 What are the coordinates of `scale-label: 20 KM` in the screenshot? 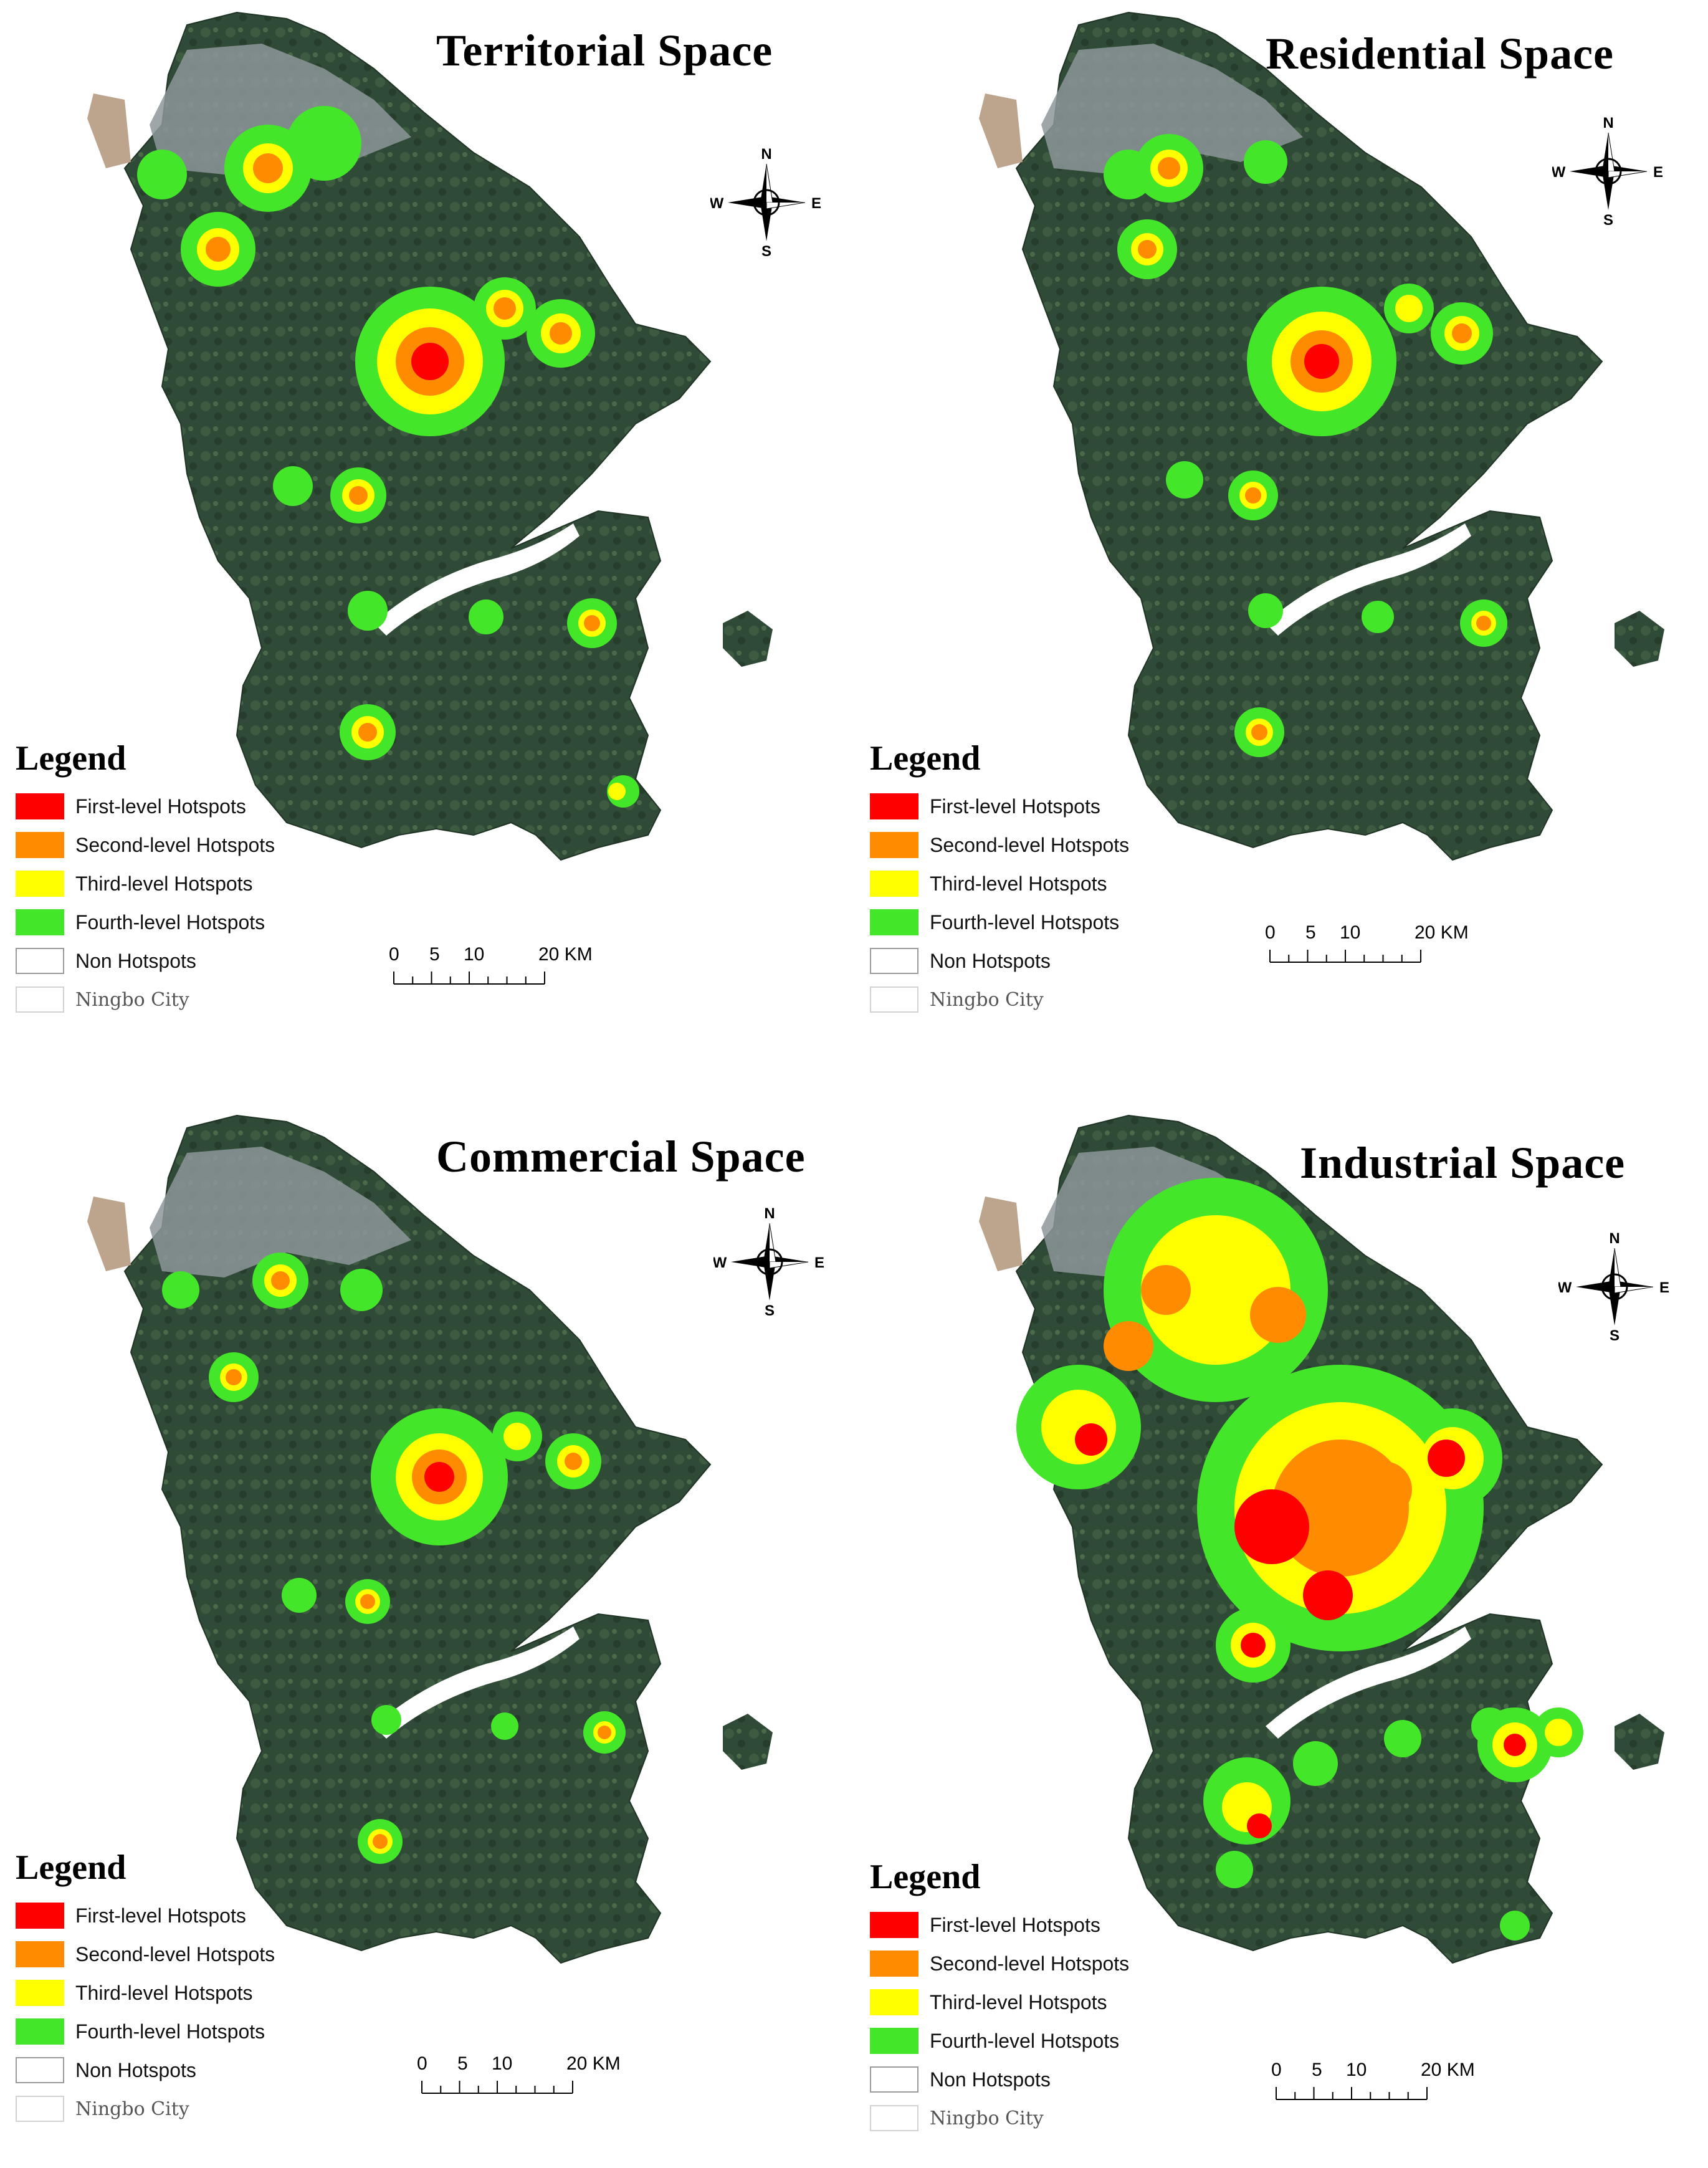 It's located at (1448, 2070).